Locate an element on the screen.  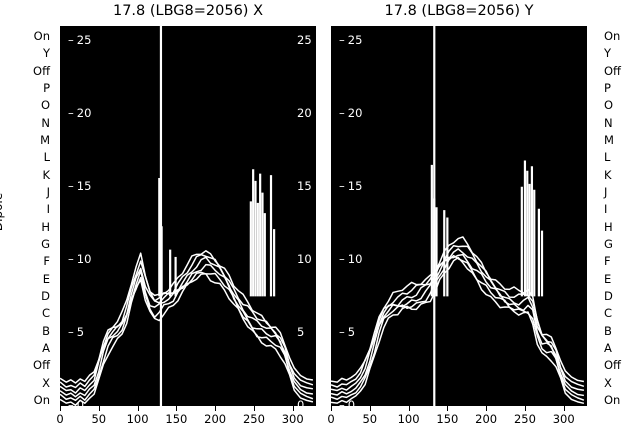
x-axis-tick-label: 200 is located at coordinates (486, 419).